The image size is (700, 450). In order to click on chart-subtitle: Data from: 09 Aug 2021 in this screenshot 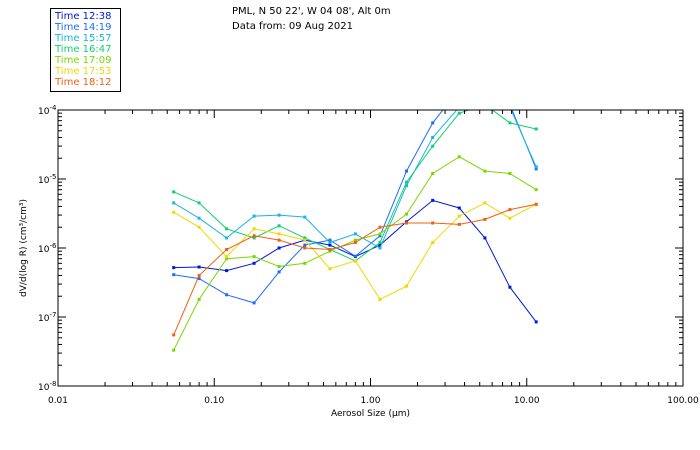, I will do `click(292, 26)`.